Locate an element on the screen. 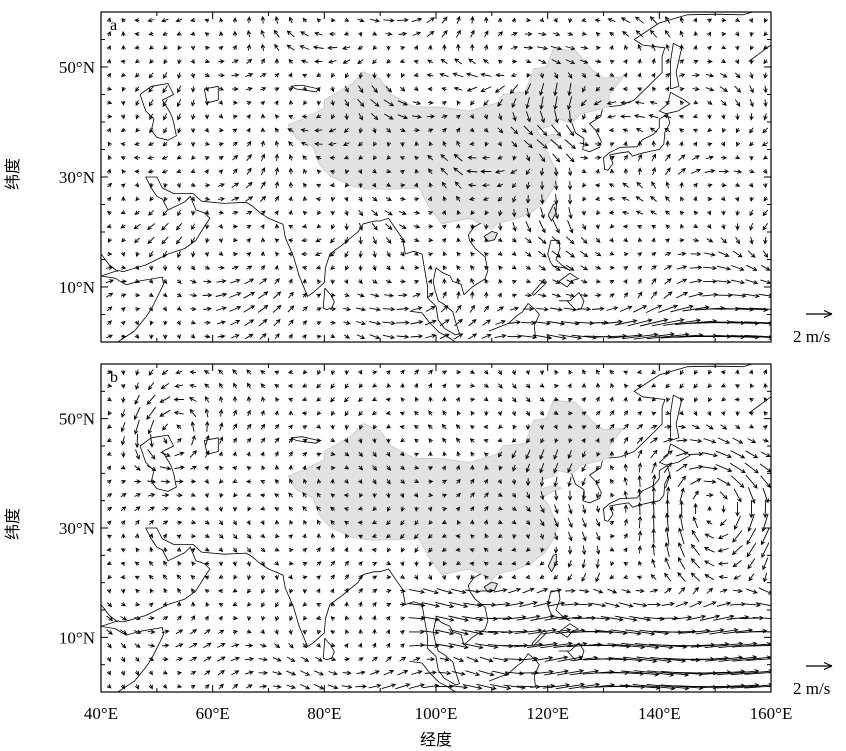  coastline-asia is located at coordinates (295, 606).